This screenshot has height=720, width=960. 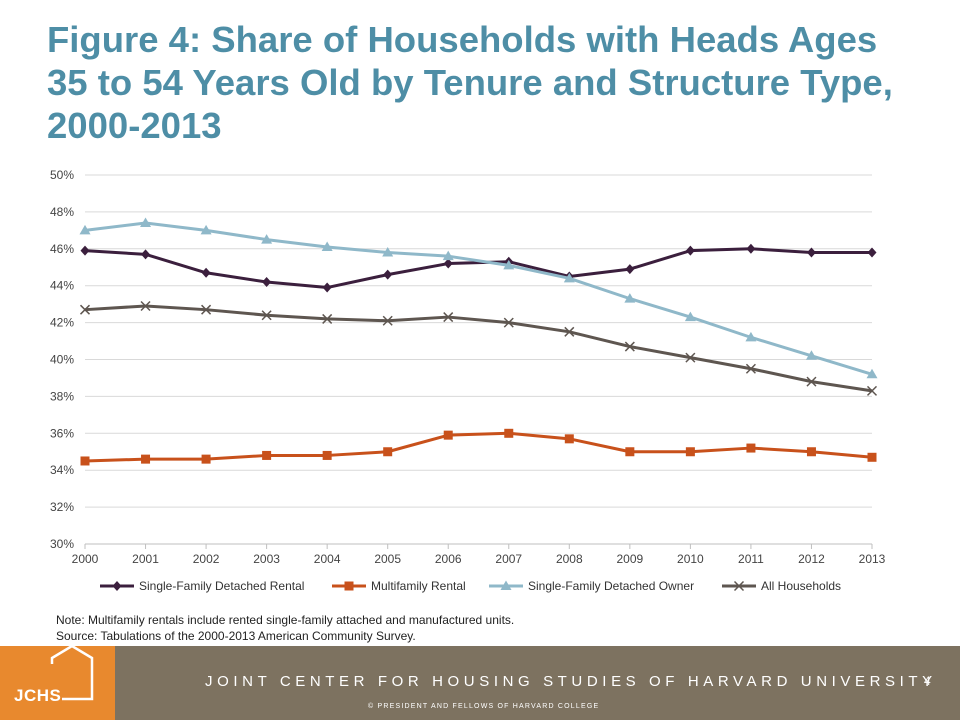 I want to click on legend-item: Multifamily Rental, so click(x=399, y=586).